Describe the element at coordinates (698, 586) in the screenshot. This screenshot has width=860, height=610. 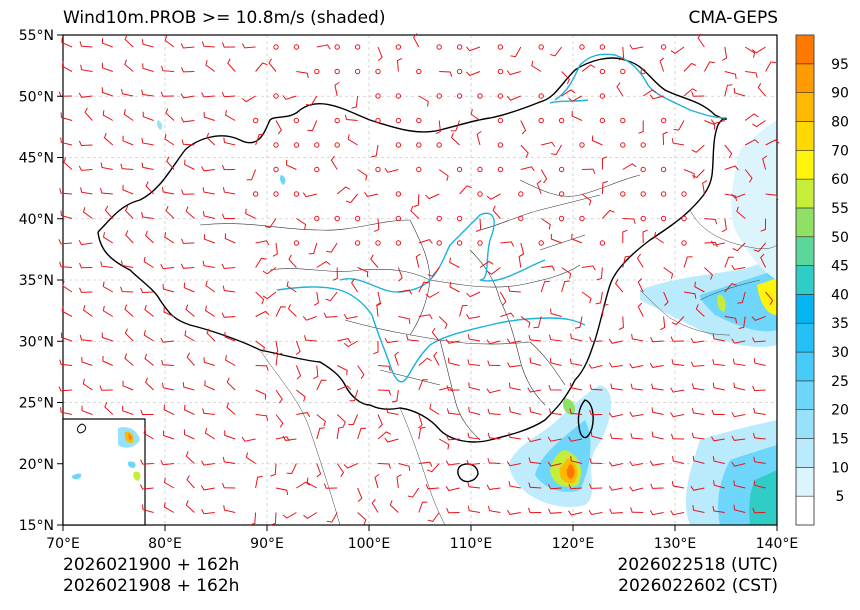
I see `valid-time-cst: 2026022602 (CST)` at that location.